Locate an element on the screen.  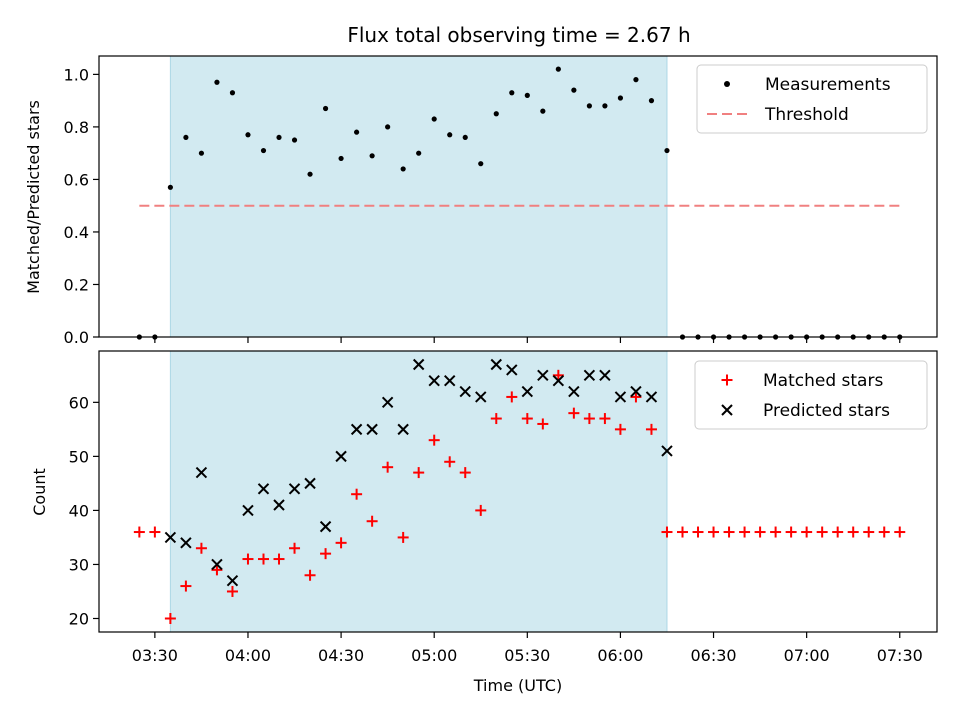
legend-label-matched: Matched stars is located at coordinates (823, 381).